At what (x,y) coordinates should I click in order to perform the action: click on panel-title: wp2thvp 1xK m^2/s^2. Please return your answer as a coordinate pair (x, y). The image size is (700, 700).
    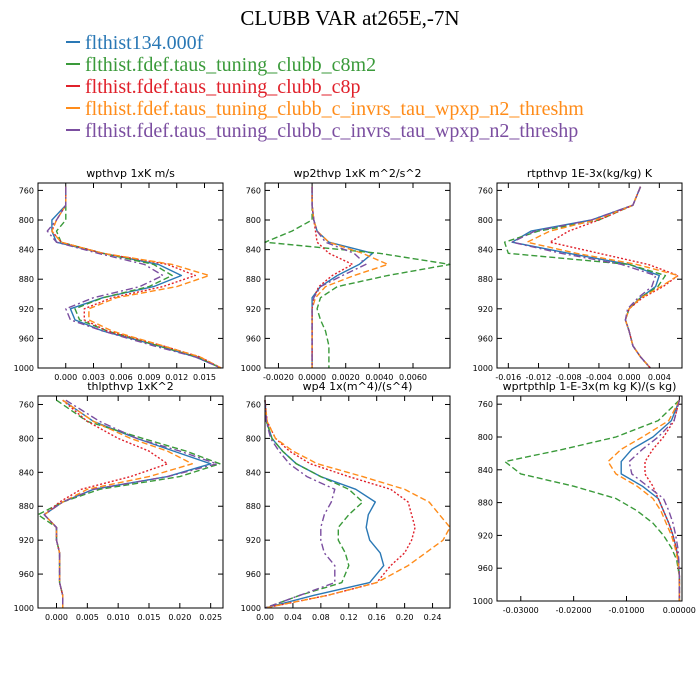
    Looking at the image, I should click on (357, 173).